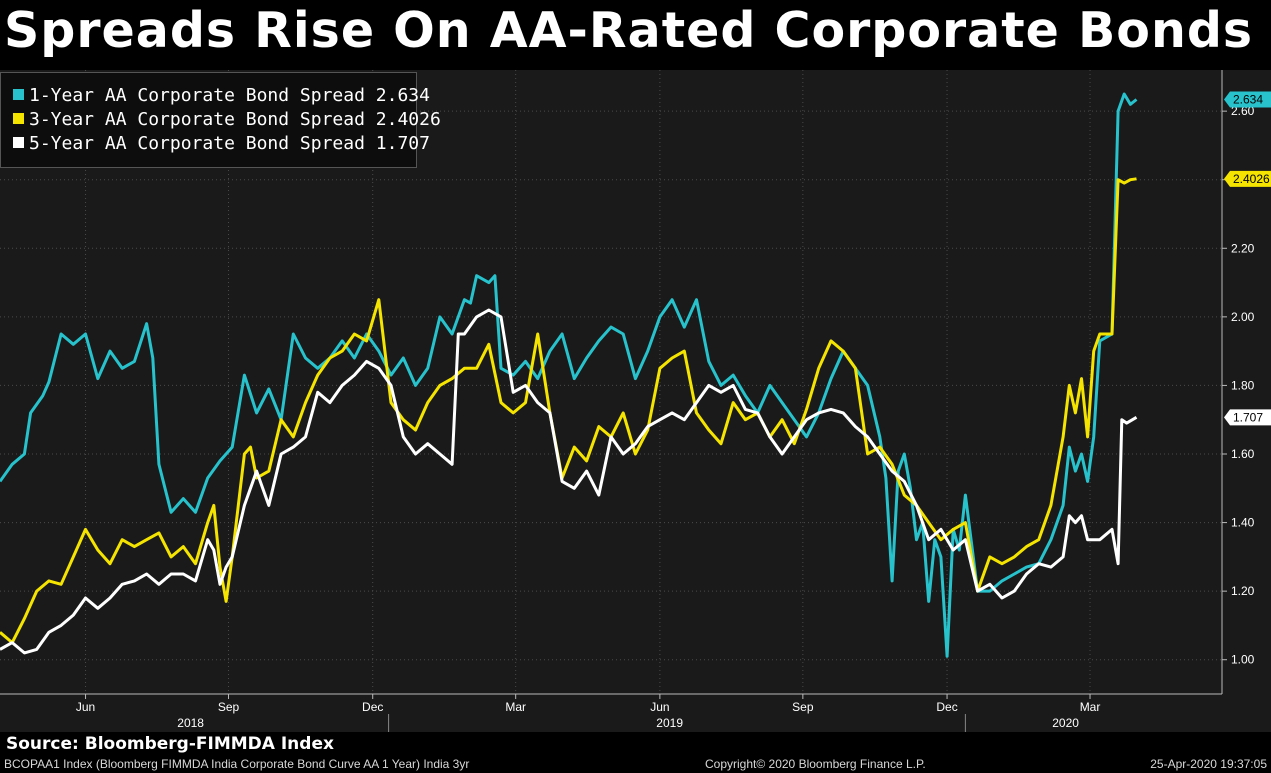  What do you see at coordinates (1243, 385) in the screenshot?
I see `y-tick-label: 1.80` at bounding box center [1243, 385].